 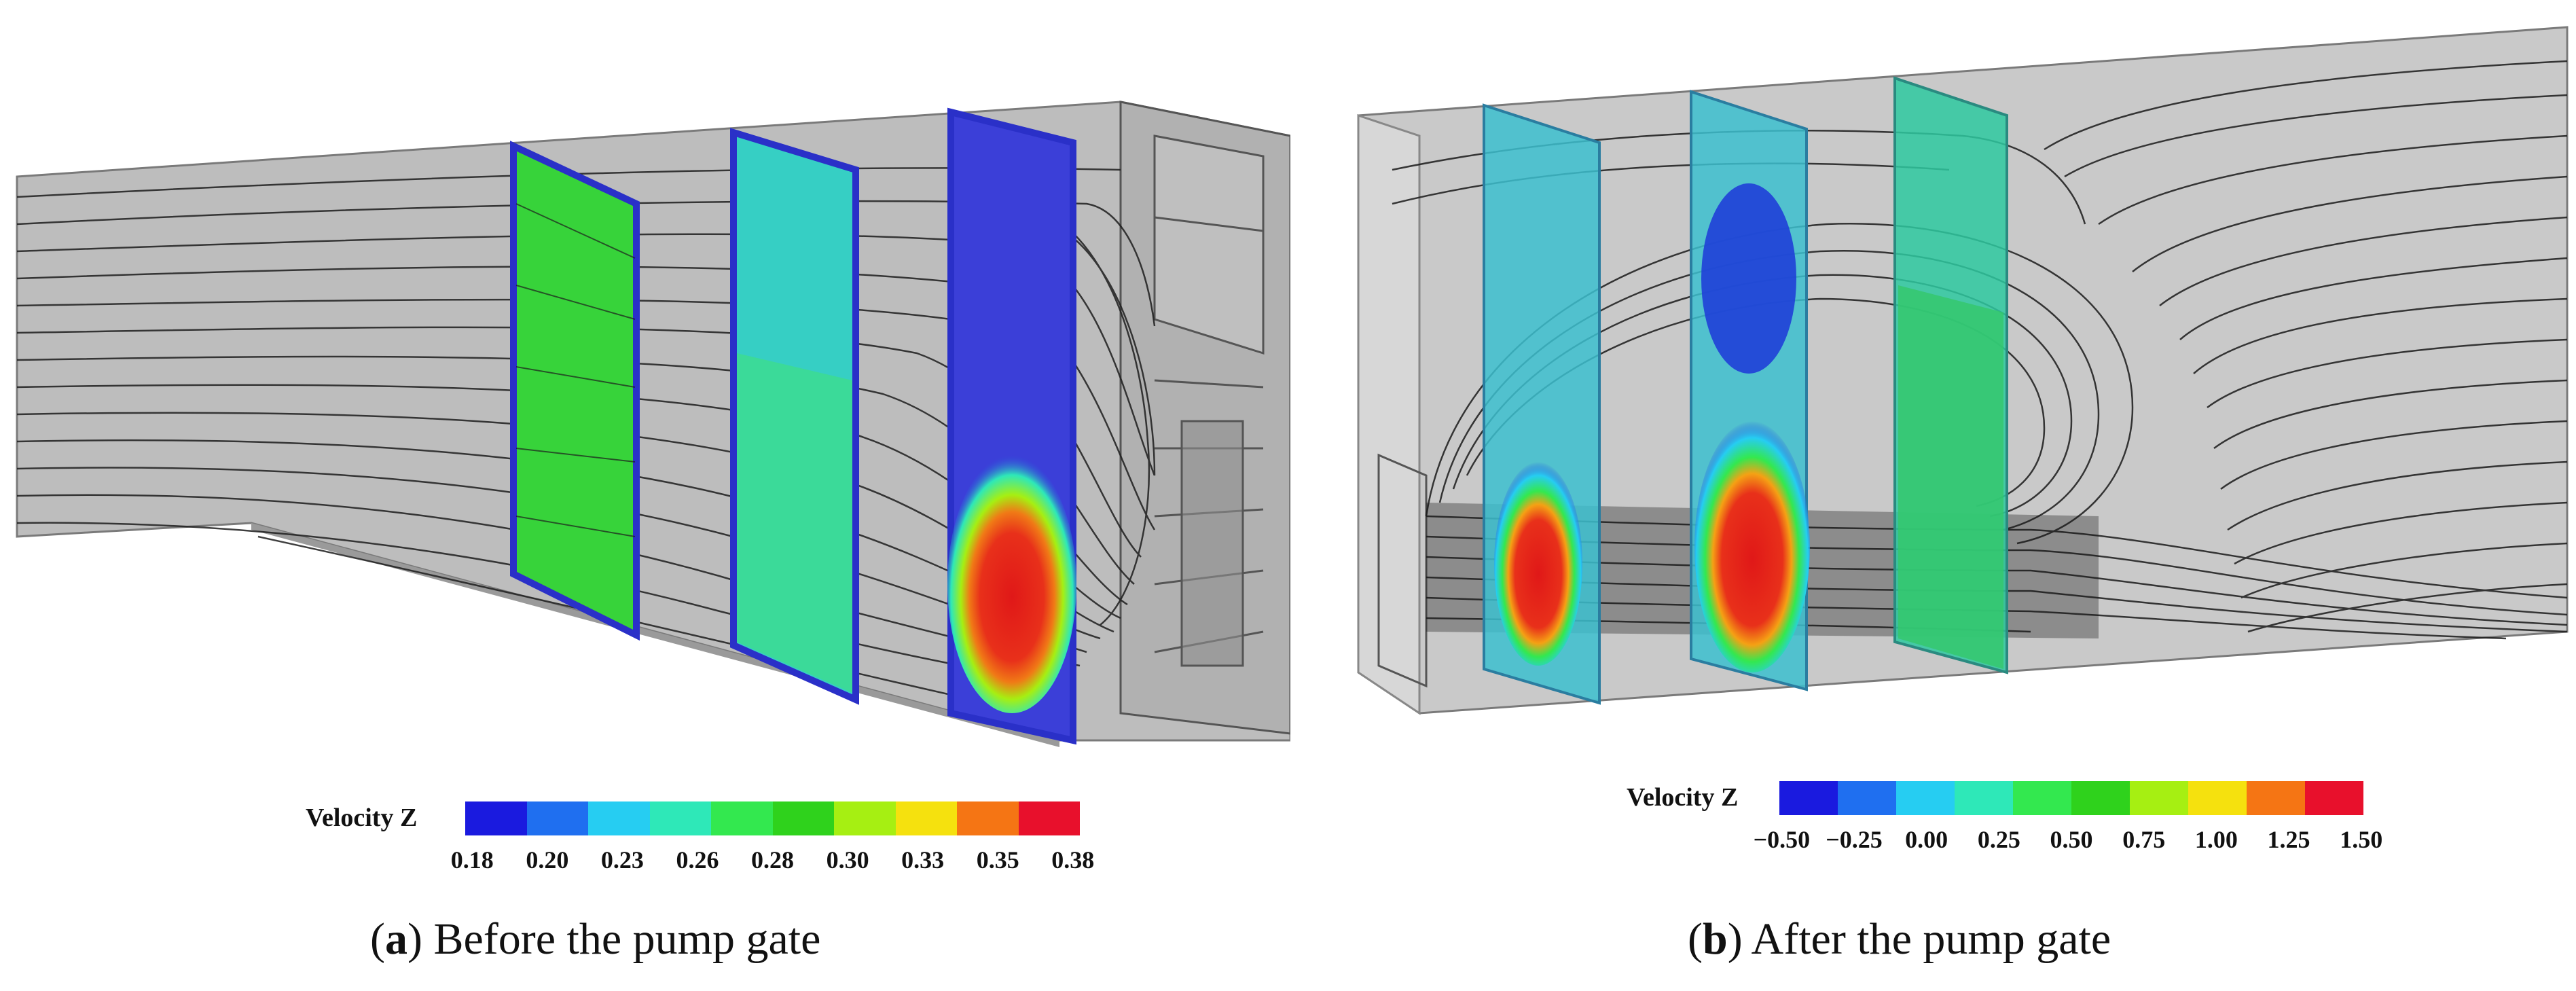 What do you see at coordinates (2288, 839) in the screenshot?
I see `colorbar-tick-label: 1.25` at bounding box center [2288, 839].